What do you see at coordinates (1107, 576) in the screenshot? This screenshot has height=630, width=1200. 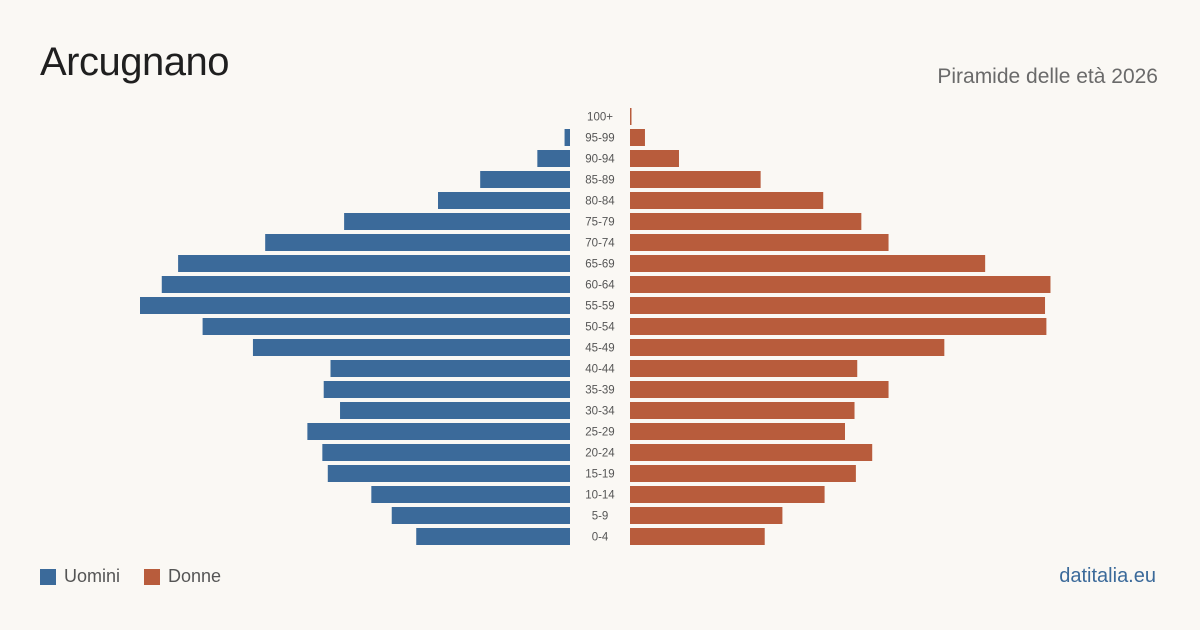 I see `brand-link: datitalia.eu` at bounding box center [1107, 576].